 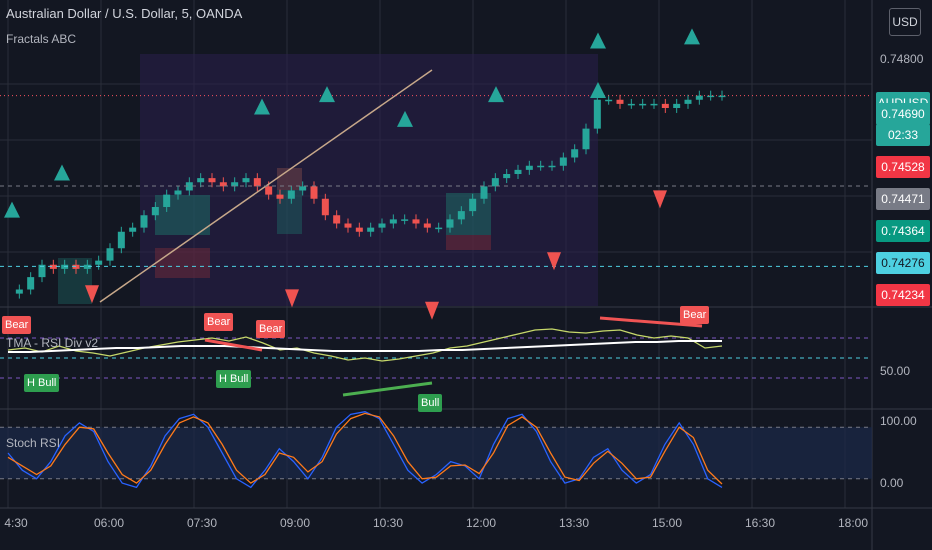 I want to click on time-tick-label: 12:00, so click(x=481, y=523).